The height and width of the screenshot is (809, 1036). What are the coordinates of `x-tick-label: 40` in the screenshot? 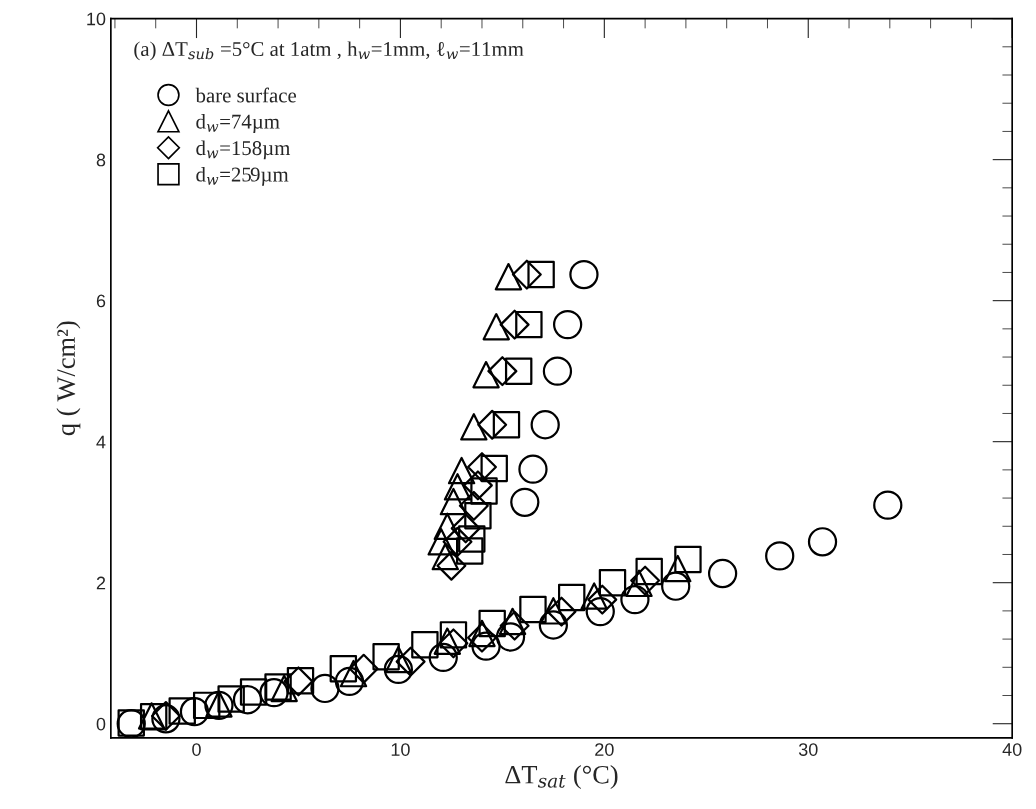 It's located at (1012, 749).